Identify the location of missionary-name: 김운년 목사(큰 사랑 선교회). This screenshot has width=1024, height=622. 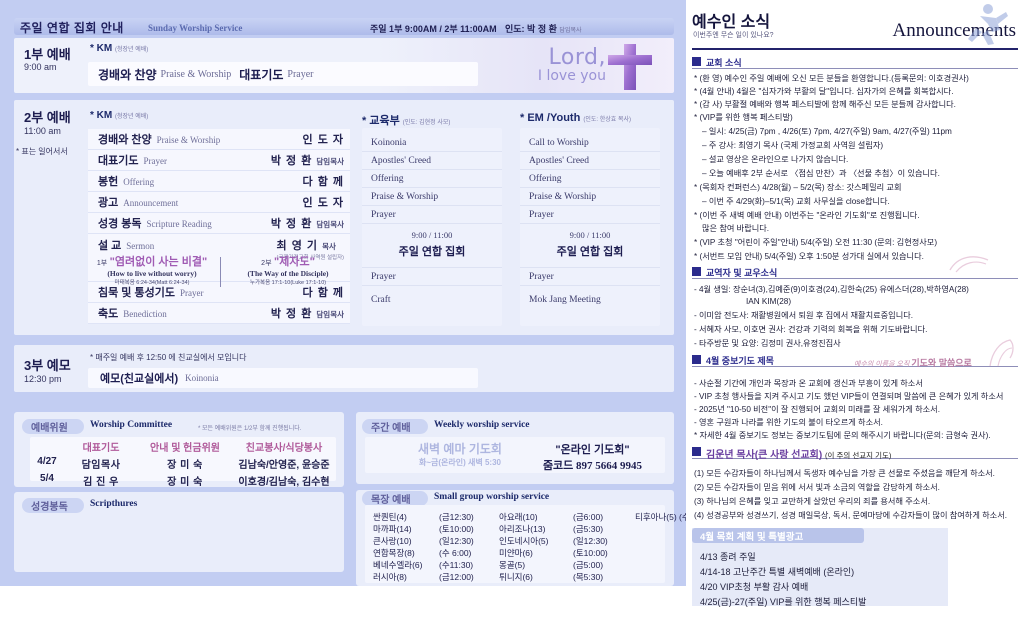
(764, 455).